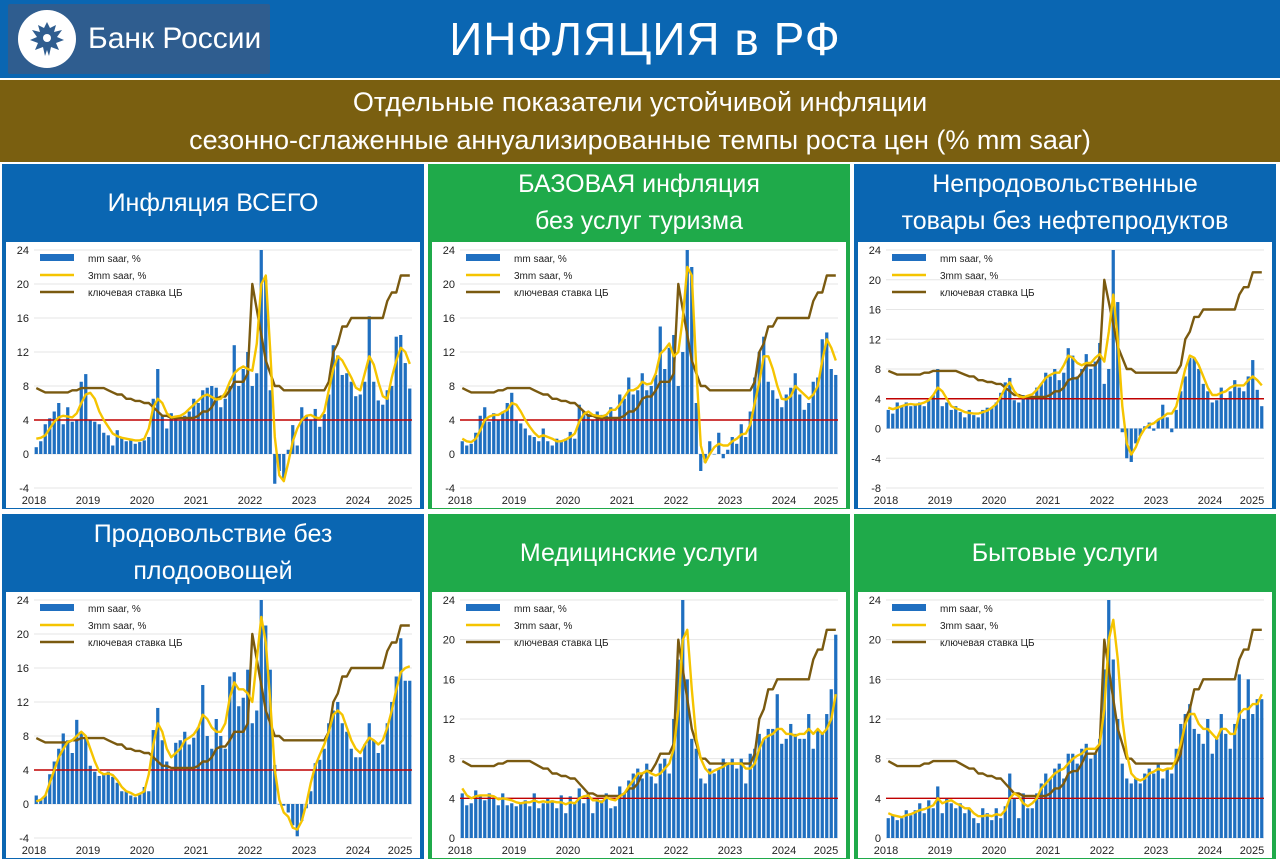  I want to click on panel-title: Инфляция ВСЕГО, so click(213, 203).